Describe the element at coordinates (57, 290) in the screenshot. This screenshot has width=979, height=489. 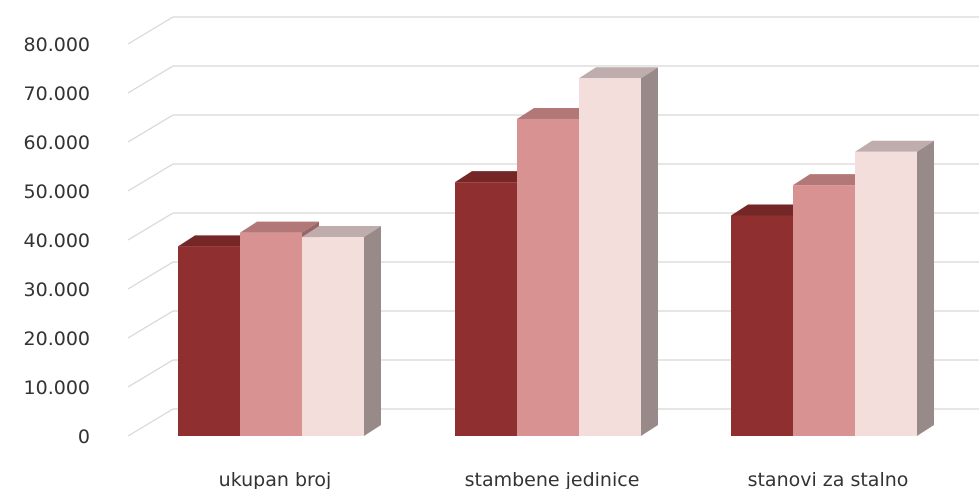
I see `y-tick-label: 30.000` at that location.